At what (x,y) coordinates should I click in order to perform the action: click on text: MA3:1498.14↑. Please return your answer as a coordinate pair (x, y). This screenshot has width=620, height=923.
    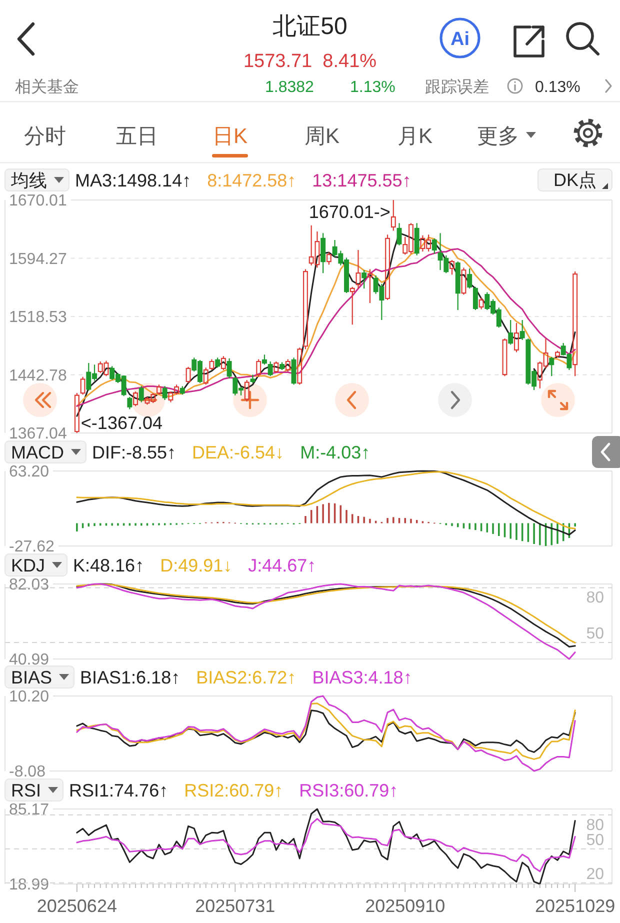
    Looking at the image, I should click on (133, 180).